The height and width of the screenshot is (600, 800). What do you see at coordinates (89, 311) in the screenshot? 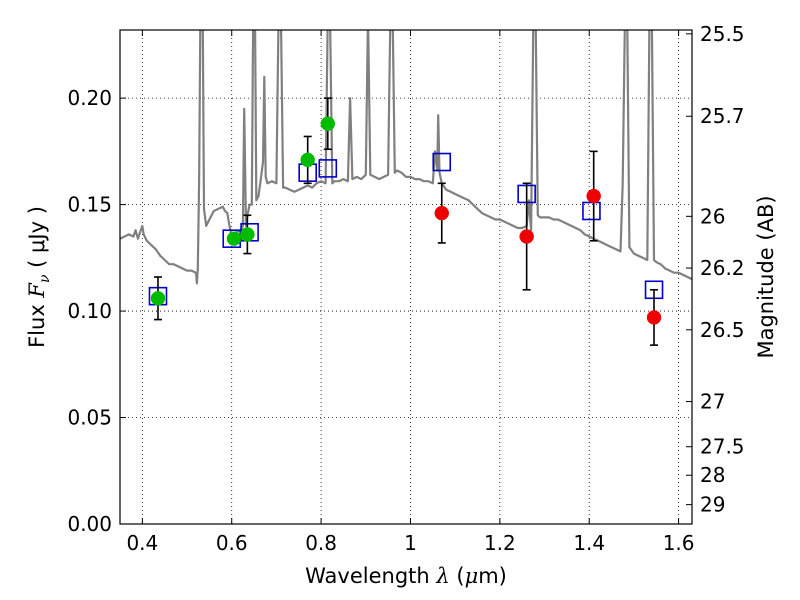
I see `y-tick-label: 0.10` at bounding box center [89, 311].